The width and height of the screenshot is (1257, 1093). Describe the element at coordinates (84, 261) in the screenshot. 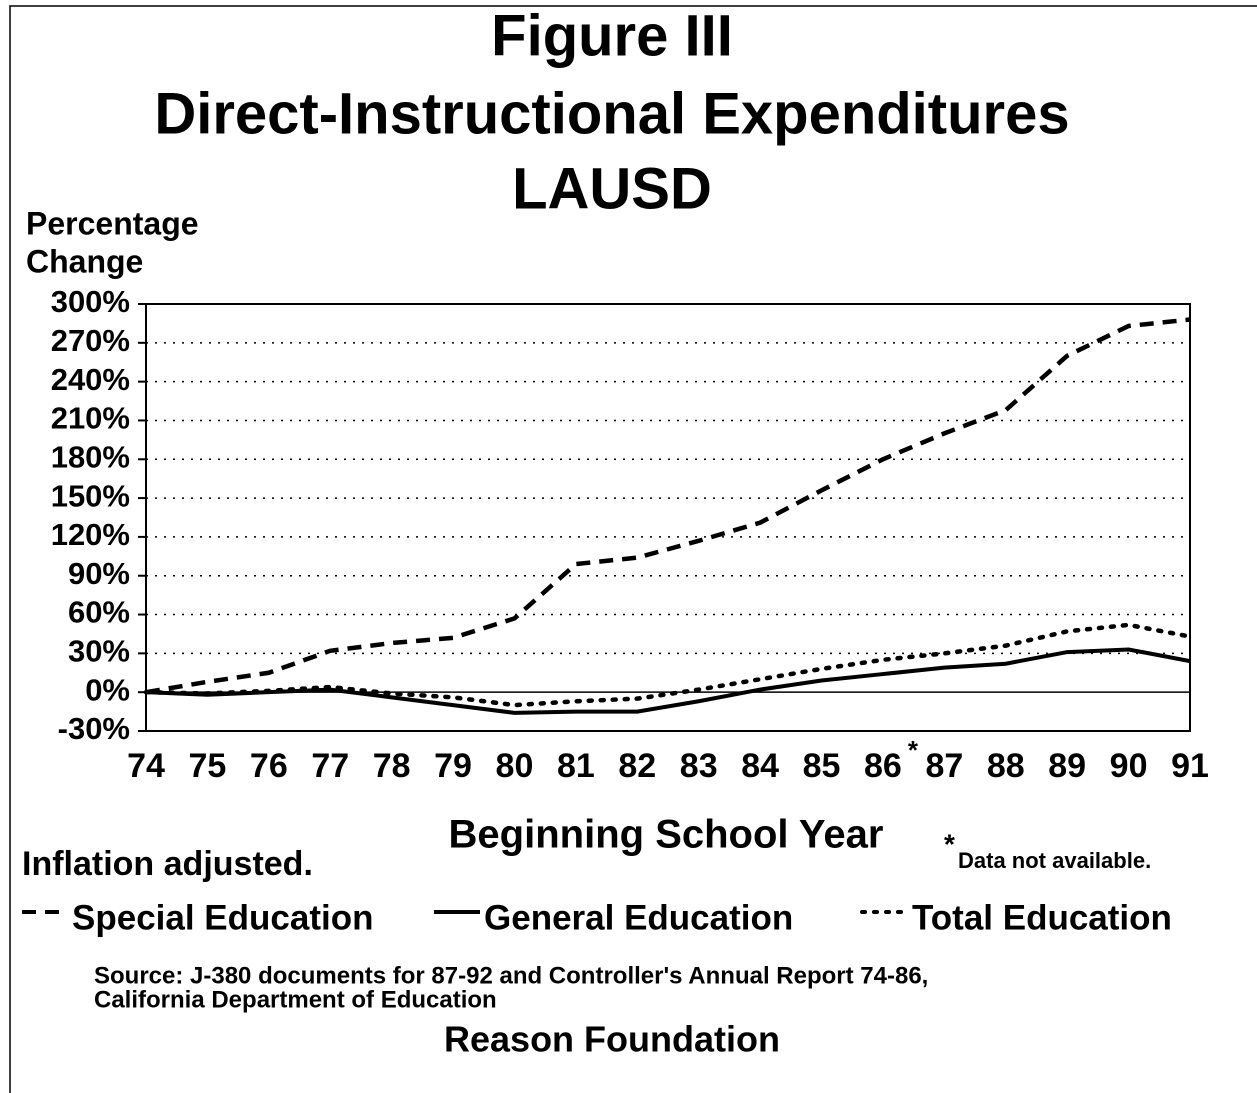

I see `y-axis-label: Change` at that location.